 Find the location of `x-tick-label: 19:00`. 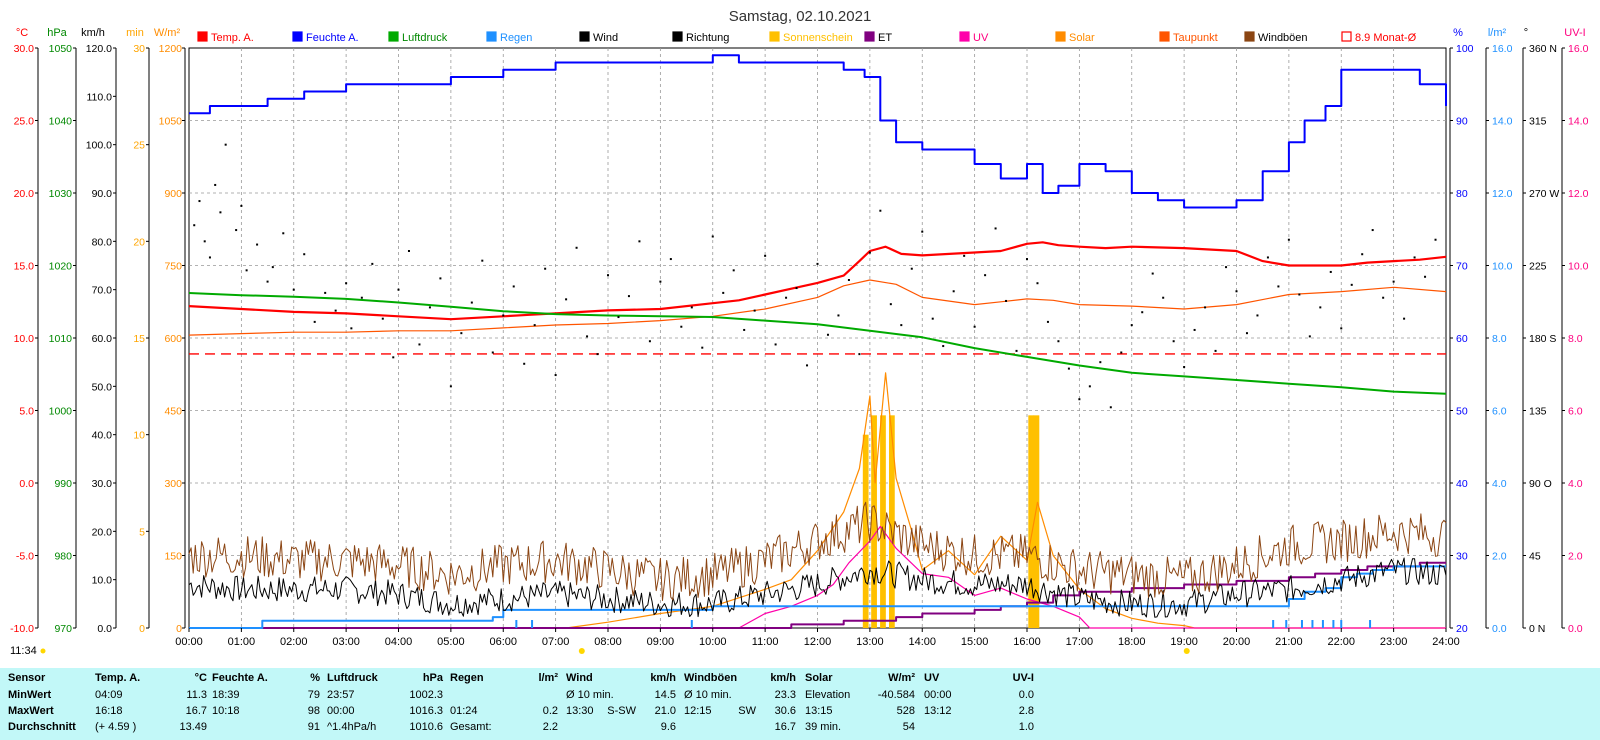

x-tick-label: 19:00 is located at coordinates (1184, 642).